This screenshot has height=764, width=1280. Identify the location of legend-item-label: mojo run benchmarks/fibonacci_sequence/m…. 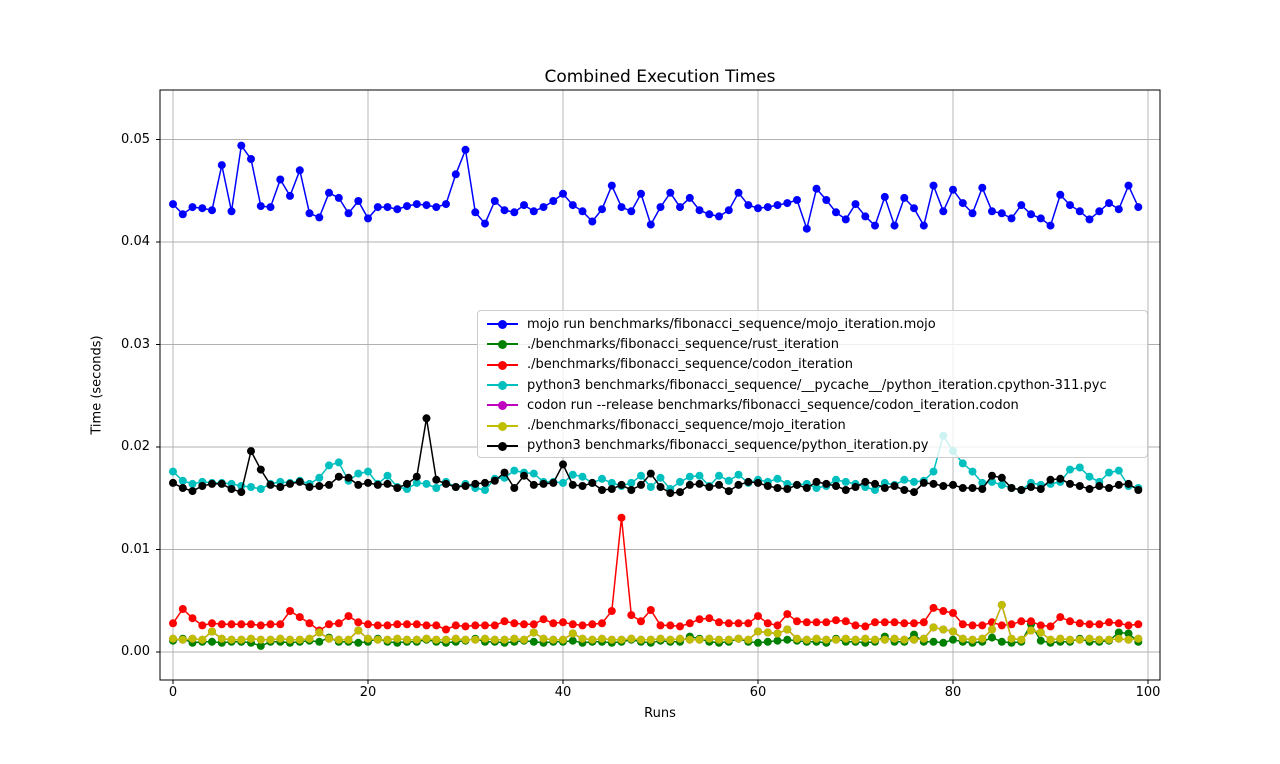
(731, 324).